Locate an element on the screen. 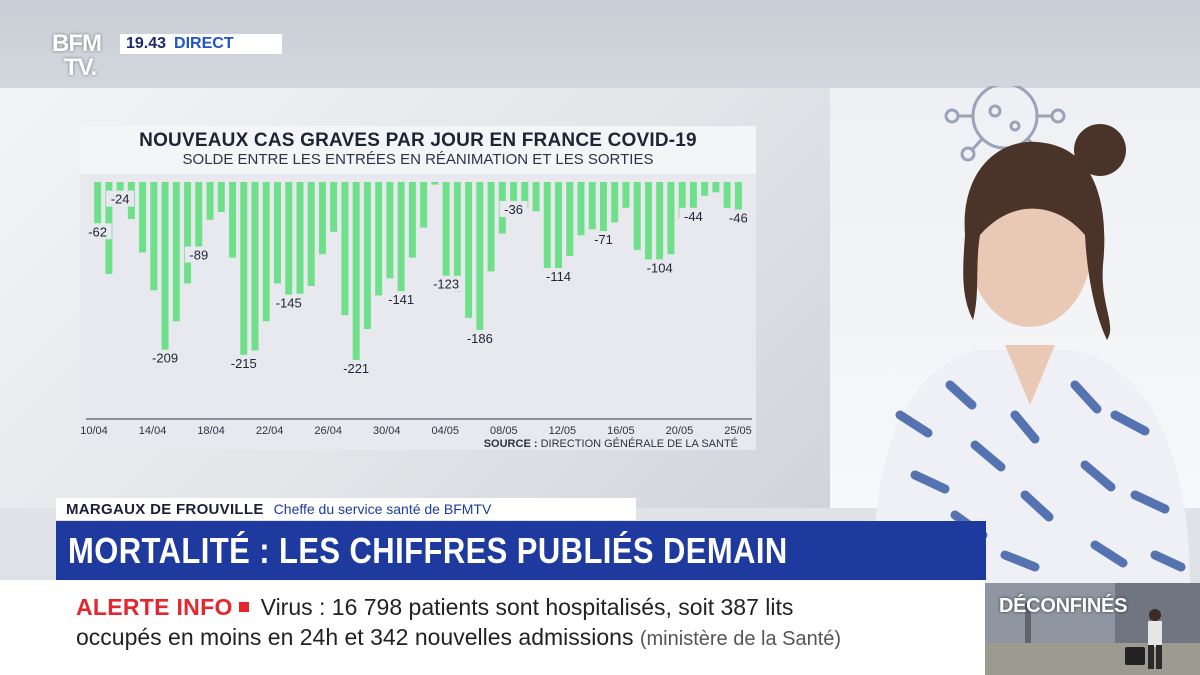  logo-line2: TV. is located at coordinates (80, 67).